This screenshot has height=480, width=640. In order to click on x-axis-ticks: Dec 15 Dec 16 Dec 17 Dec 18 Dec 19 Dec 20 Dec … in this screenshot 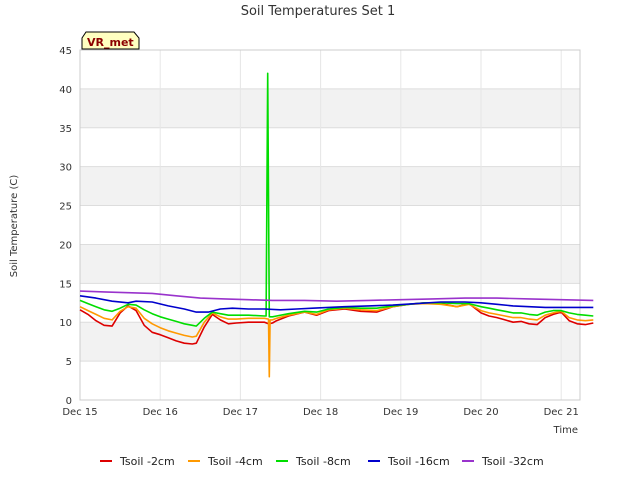, I will do `click(320, 412)`.